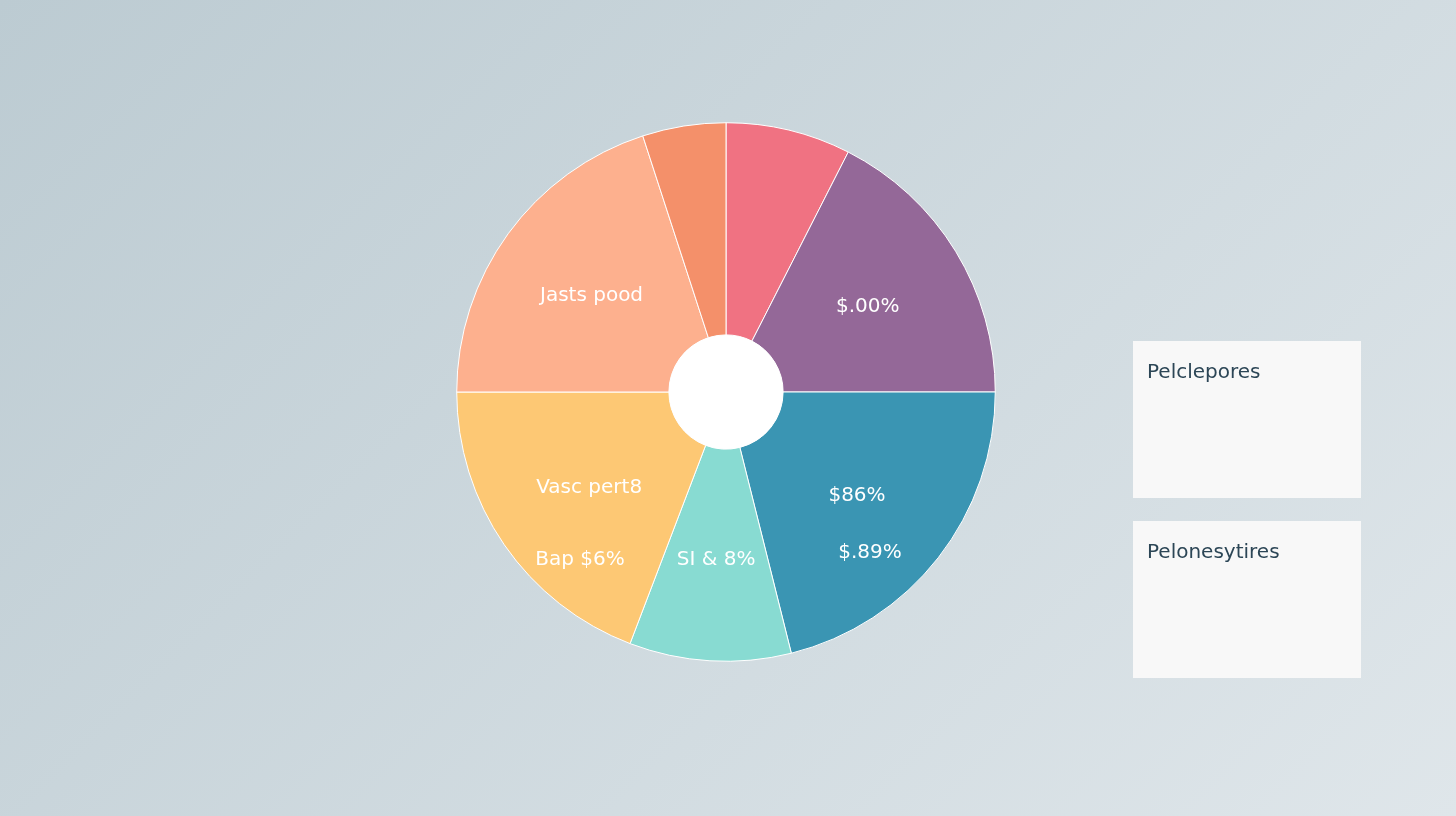  I want to click on slice-label: Jasts pood, so click(591, 294).